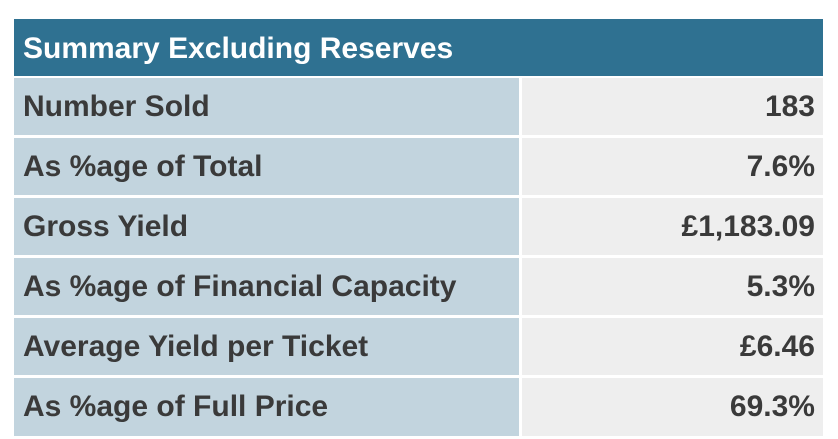 The image size is (838, 439). Describe the element at coordinates (268, 106) in the screenshot. I see `row-label: Number Sold` at that location.